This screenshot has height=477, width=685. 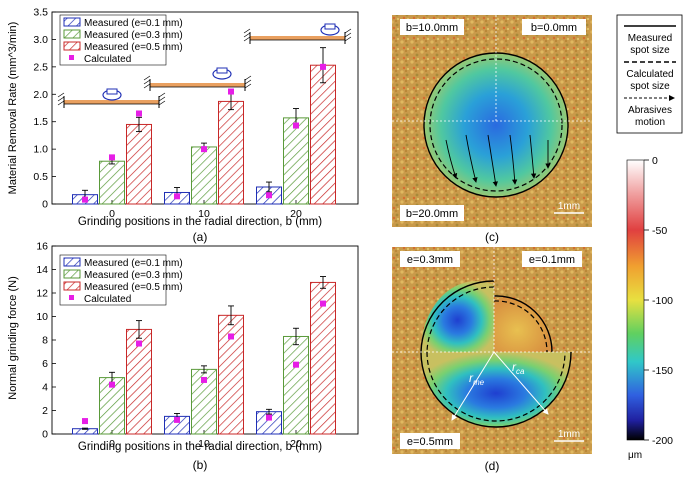 What do you see at coordinates (40, 95) in the screenshot?
I see `y-tick-label: 2.0` at bounding box center [40, 95].